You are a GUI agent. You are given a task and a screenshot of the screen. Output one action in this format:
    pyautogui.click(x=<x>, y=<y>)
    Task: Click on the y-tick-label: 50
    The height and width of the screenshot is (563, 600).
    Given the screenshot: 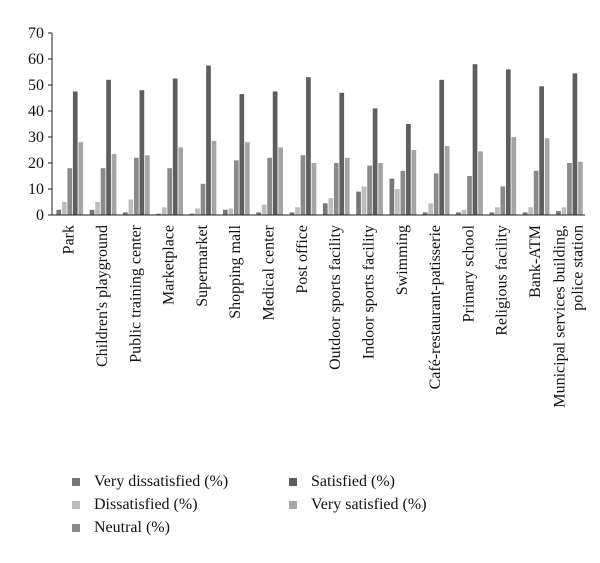 What is the action you would take?
    pyautogui.click(x=36, y=85)
    